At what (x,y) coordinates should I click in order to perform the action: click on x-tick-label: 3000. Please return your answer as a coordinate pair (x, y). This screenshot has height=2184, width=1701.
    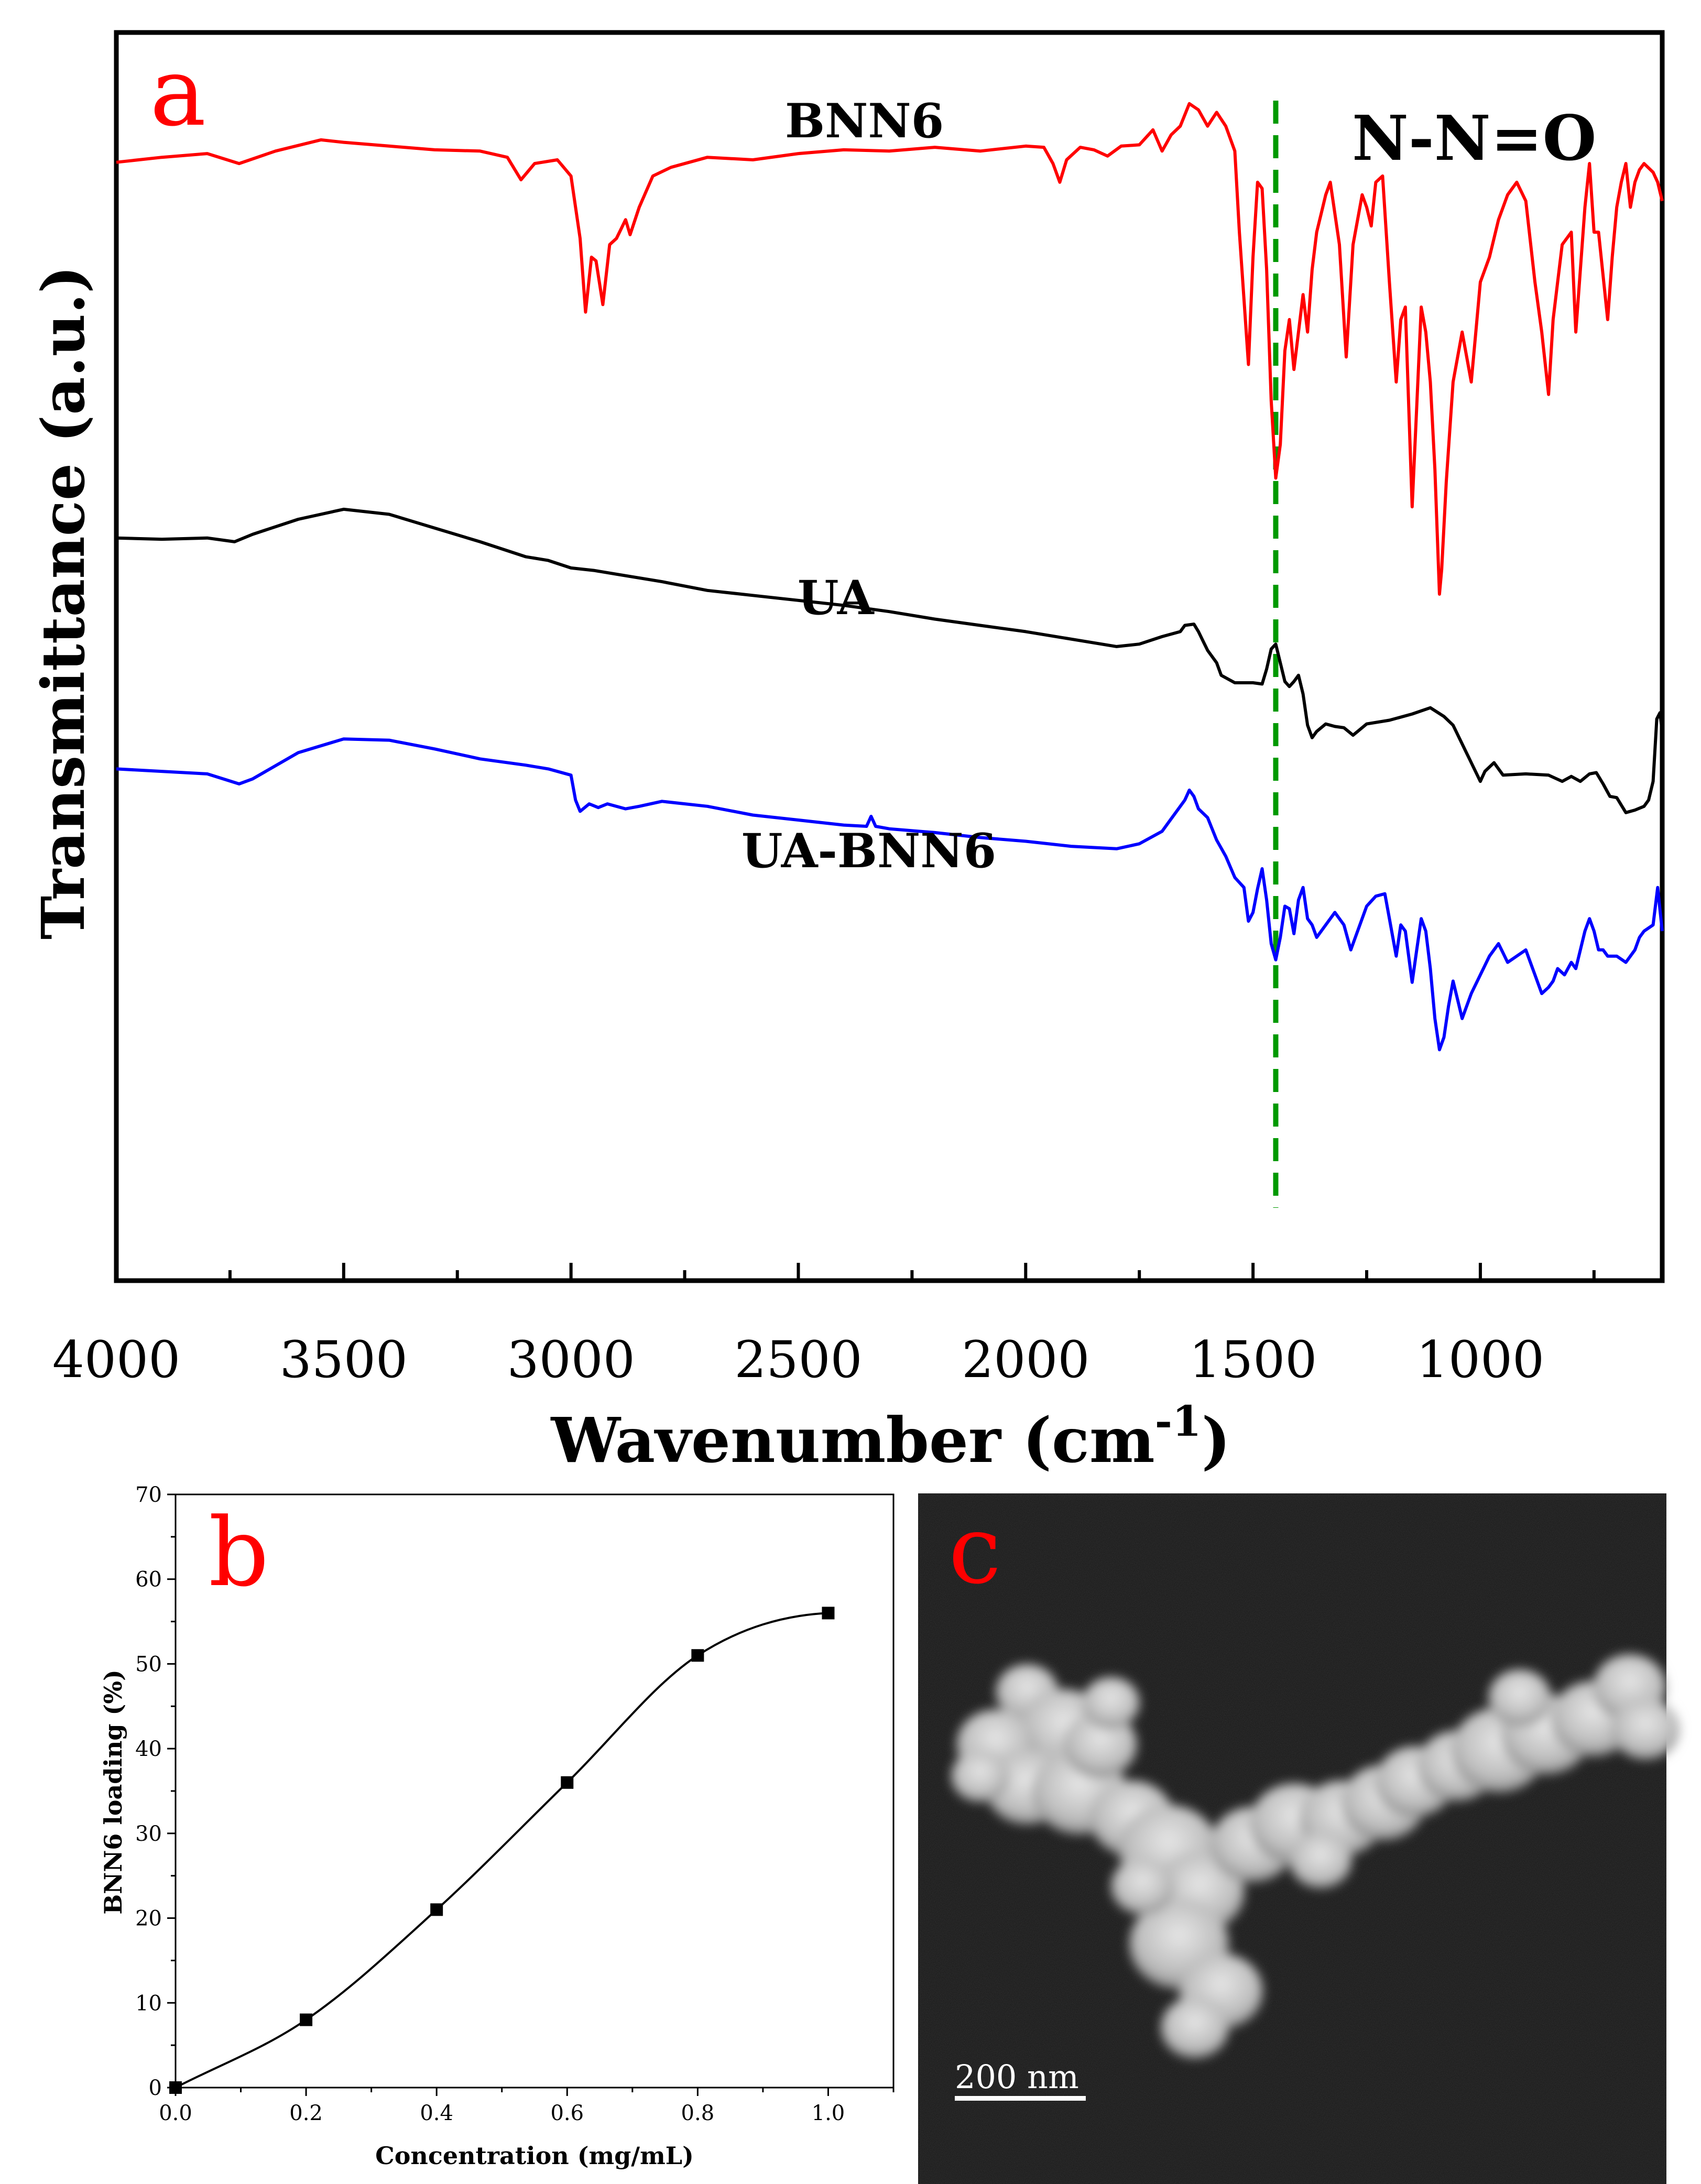
    Looking at the image, I should click on (571, 1359).